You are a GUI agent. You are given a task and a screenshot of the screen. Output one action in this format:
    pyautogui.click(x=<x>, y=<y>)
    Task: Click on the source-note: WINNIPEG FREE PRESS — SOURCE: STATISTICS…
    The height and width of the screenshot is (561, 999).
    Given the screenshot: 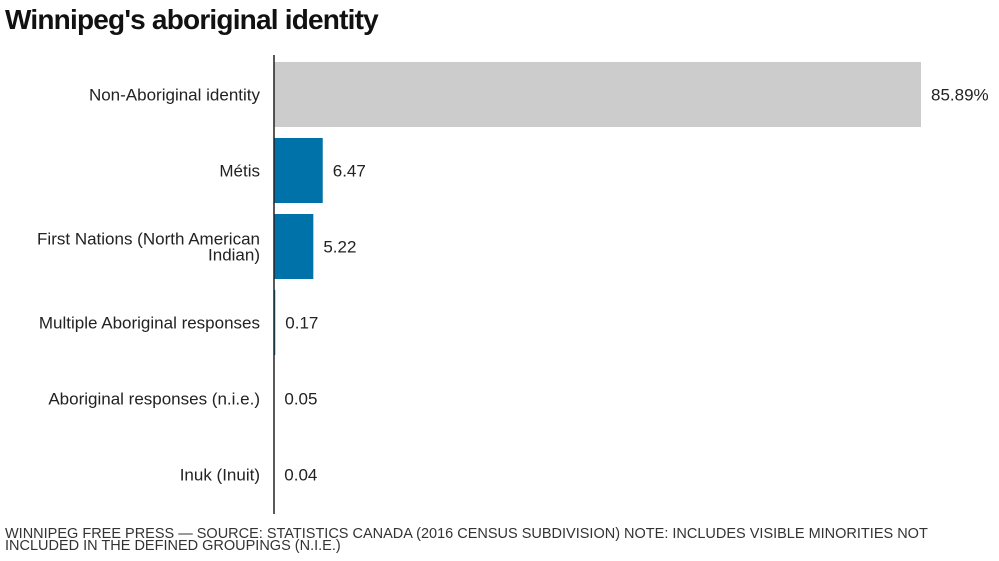 What is the action you would take?
    pyautogui.click(x=466, y=540)
    